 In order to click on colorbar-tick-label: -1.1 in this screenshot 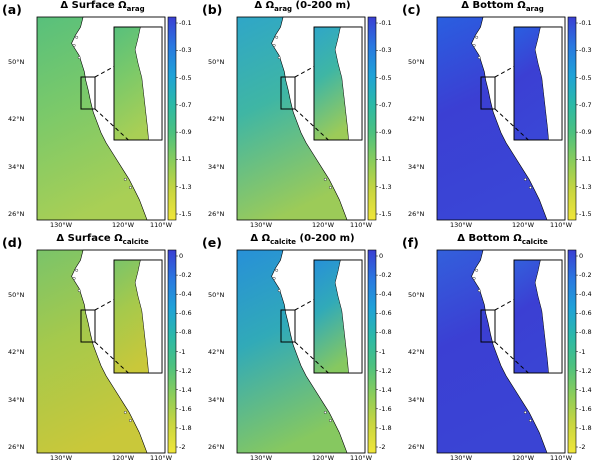, I will do `click(185, 159)`.